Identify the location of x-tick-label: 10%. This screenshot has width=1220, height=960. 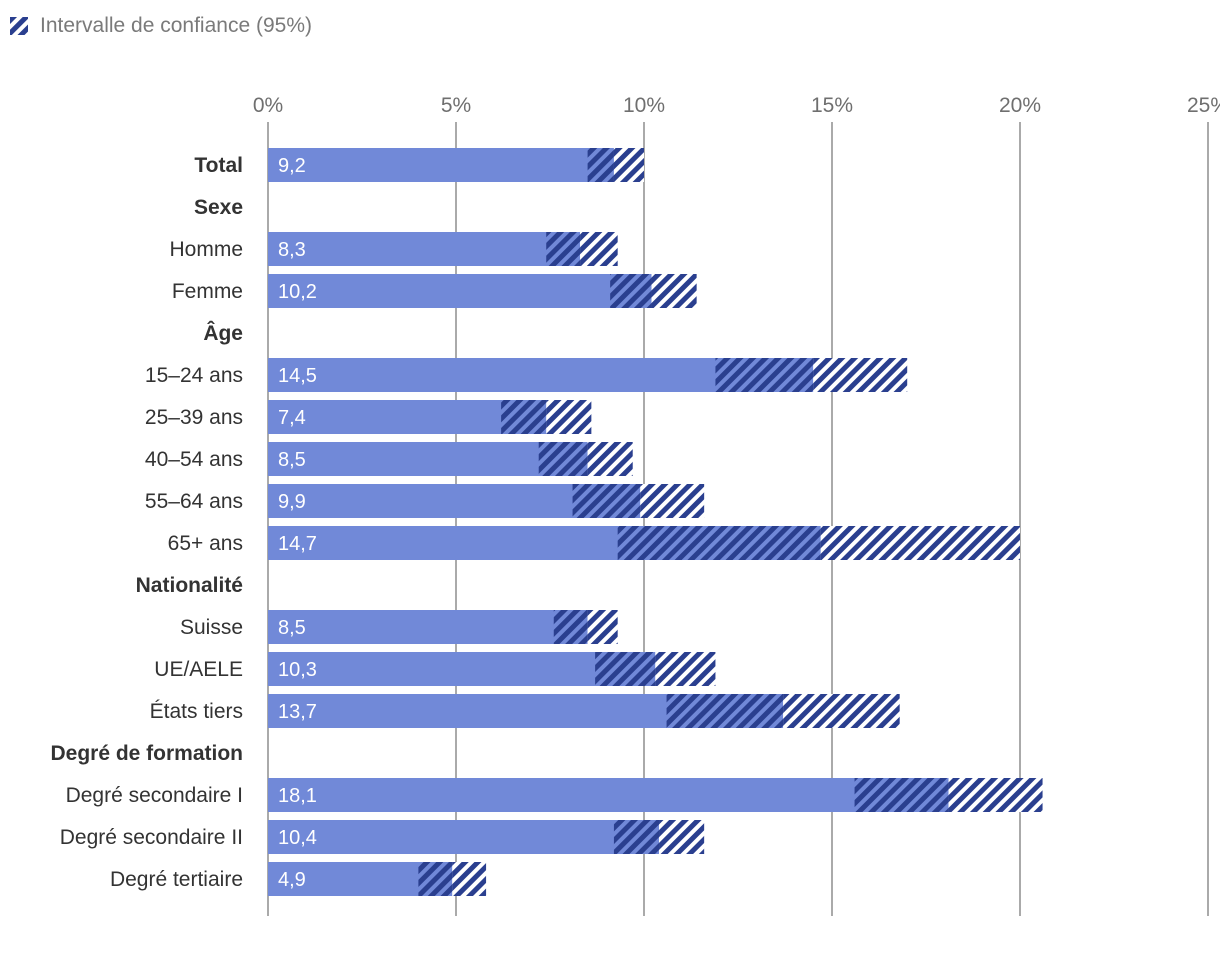
(644, 105).